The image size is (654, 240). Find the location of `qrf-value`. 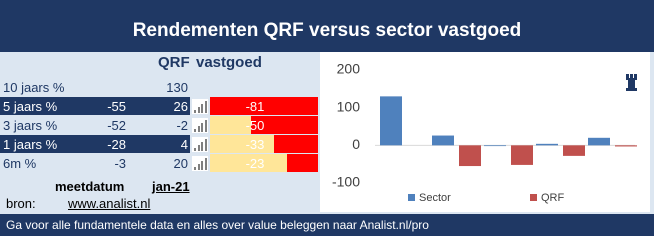

qrf-value is located at coordinates (98, 87).